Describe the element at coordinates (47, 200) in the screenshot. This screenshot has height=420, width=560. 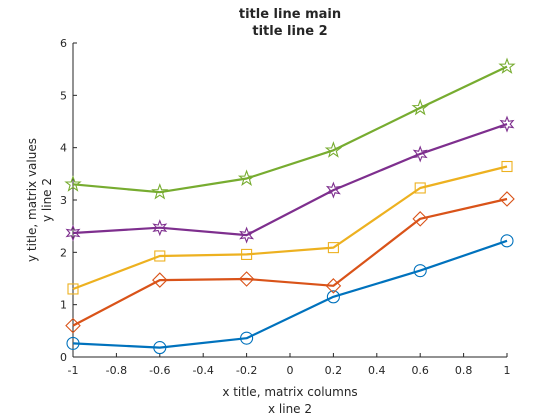
I see `y-axis-label-line-2: y line 2` at that location.